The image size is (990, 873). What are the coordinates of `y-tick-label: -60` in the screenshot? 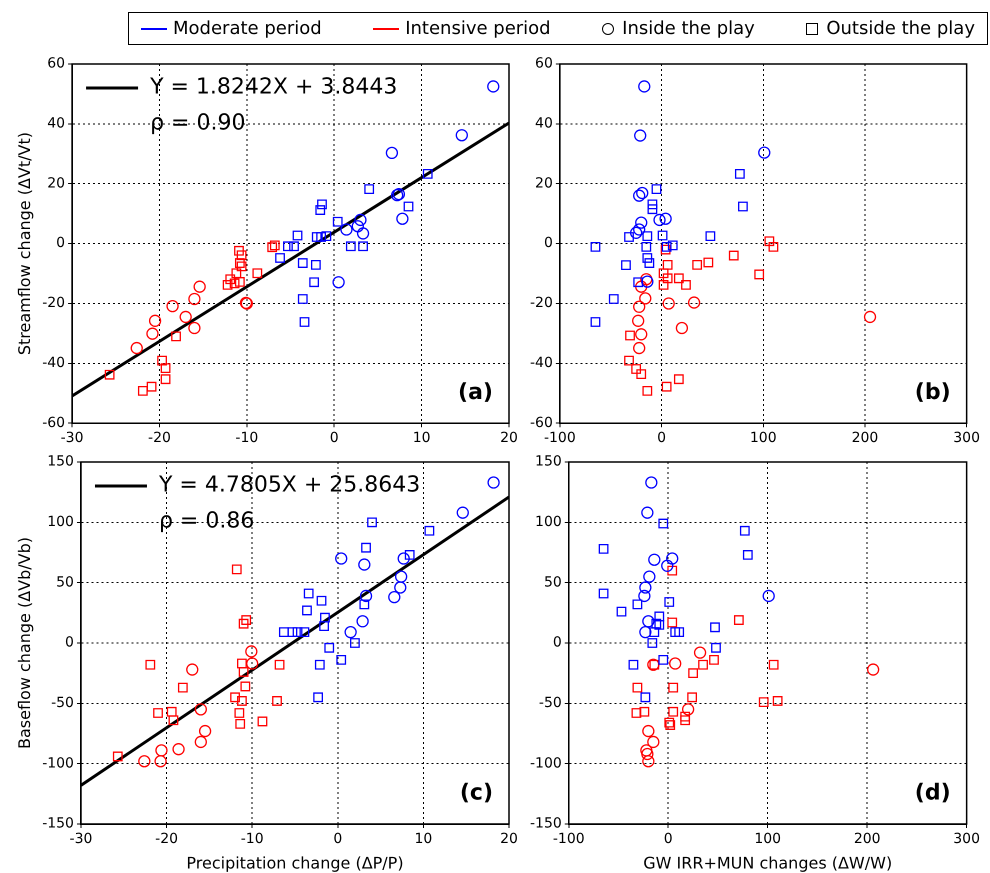 It's located at (54, 422).